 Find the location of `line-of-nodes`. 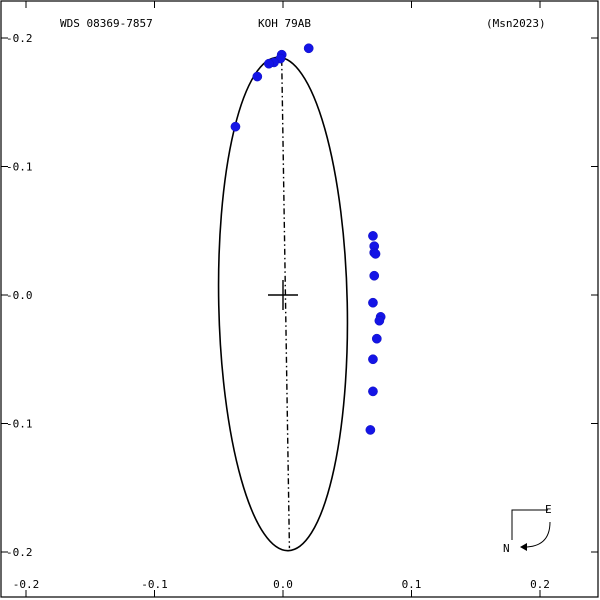

line-of-nodes is located at coordinates (286, 304).